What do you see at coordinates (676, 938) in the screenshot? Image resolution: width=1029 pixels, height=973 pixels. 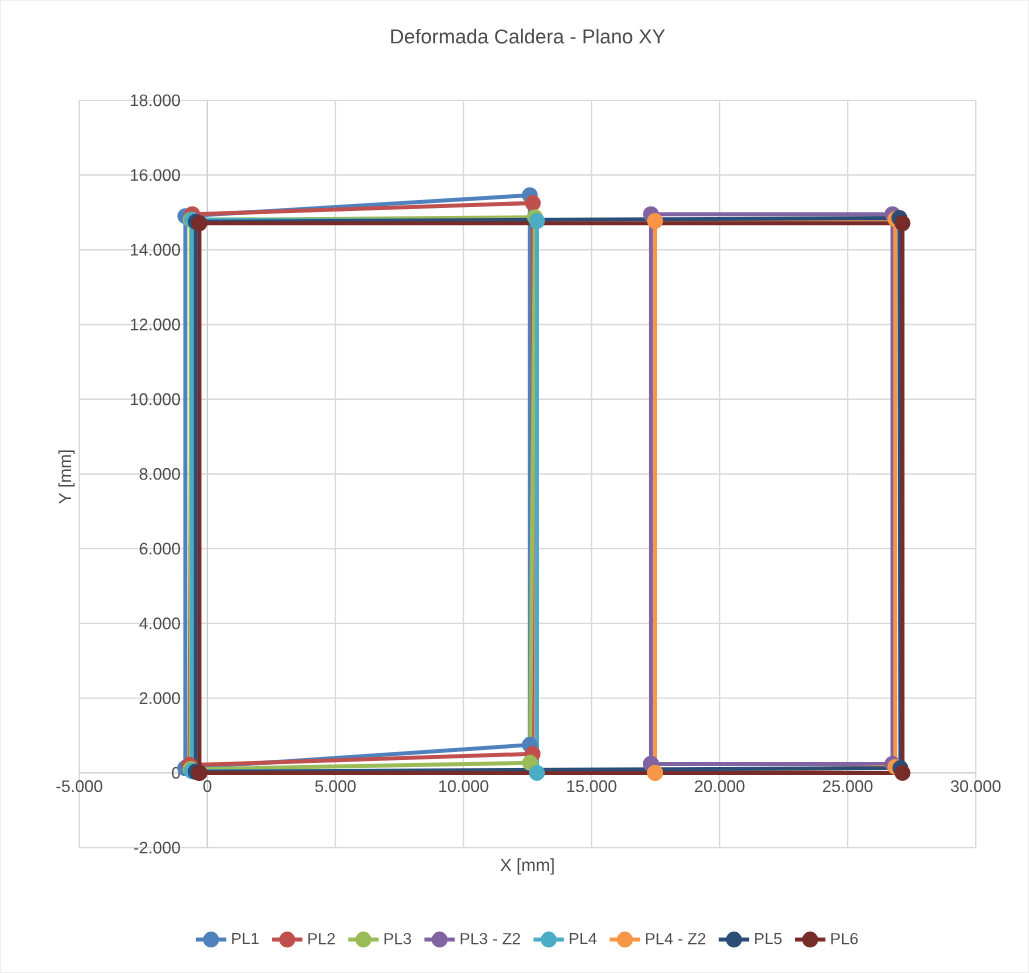 I see `legend-label: PL4 - Z2` at bounding box center [676, 938].